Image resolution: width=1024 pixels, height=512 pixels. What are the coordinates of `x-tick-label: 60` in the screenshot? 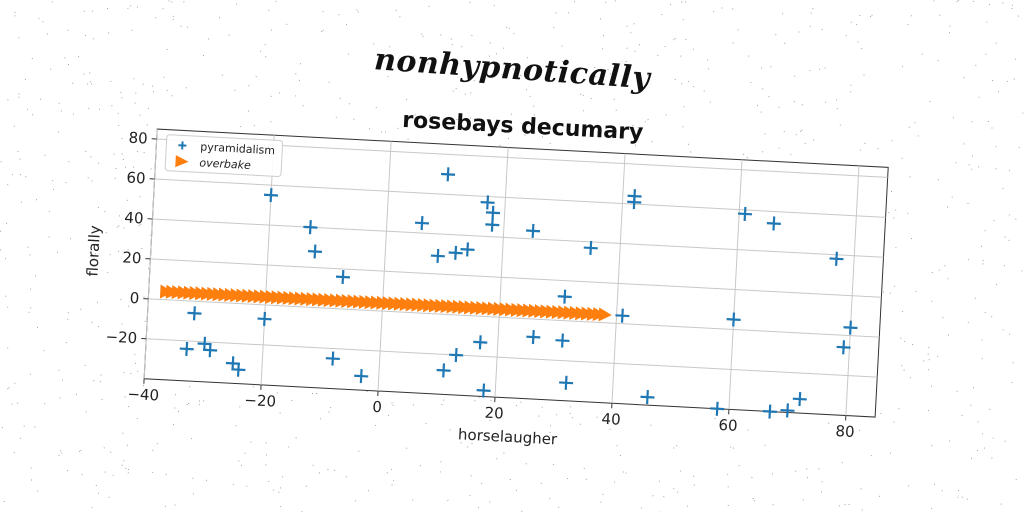 It's located at (728, 425).